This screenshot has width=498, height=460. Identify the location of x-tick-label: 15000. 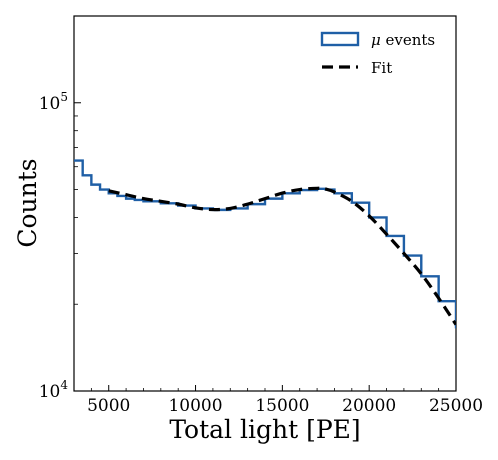
(282, 406).